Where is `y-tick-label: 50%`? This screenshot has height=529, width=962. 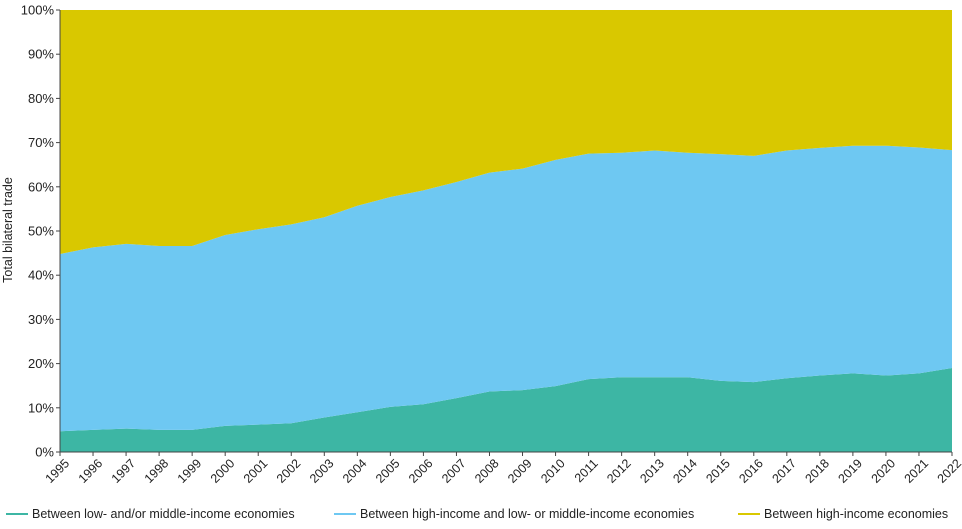
y-tick-label: 50% is located at coordinates (41, 231).